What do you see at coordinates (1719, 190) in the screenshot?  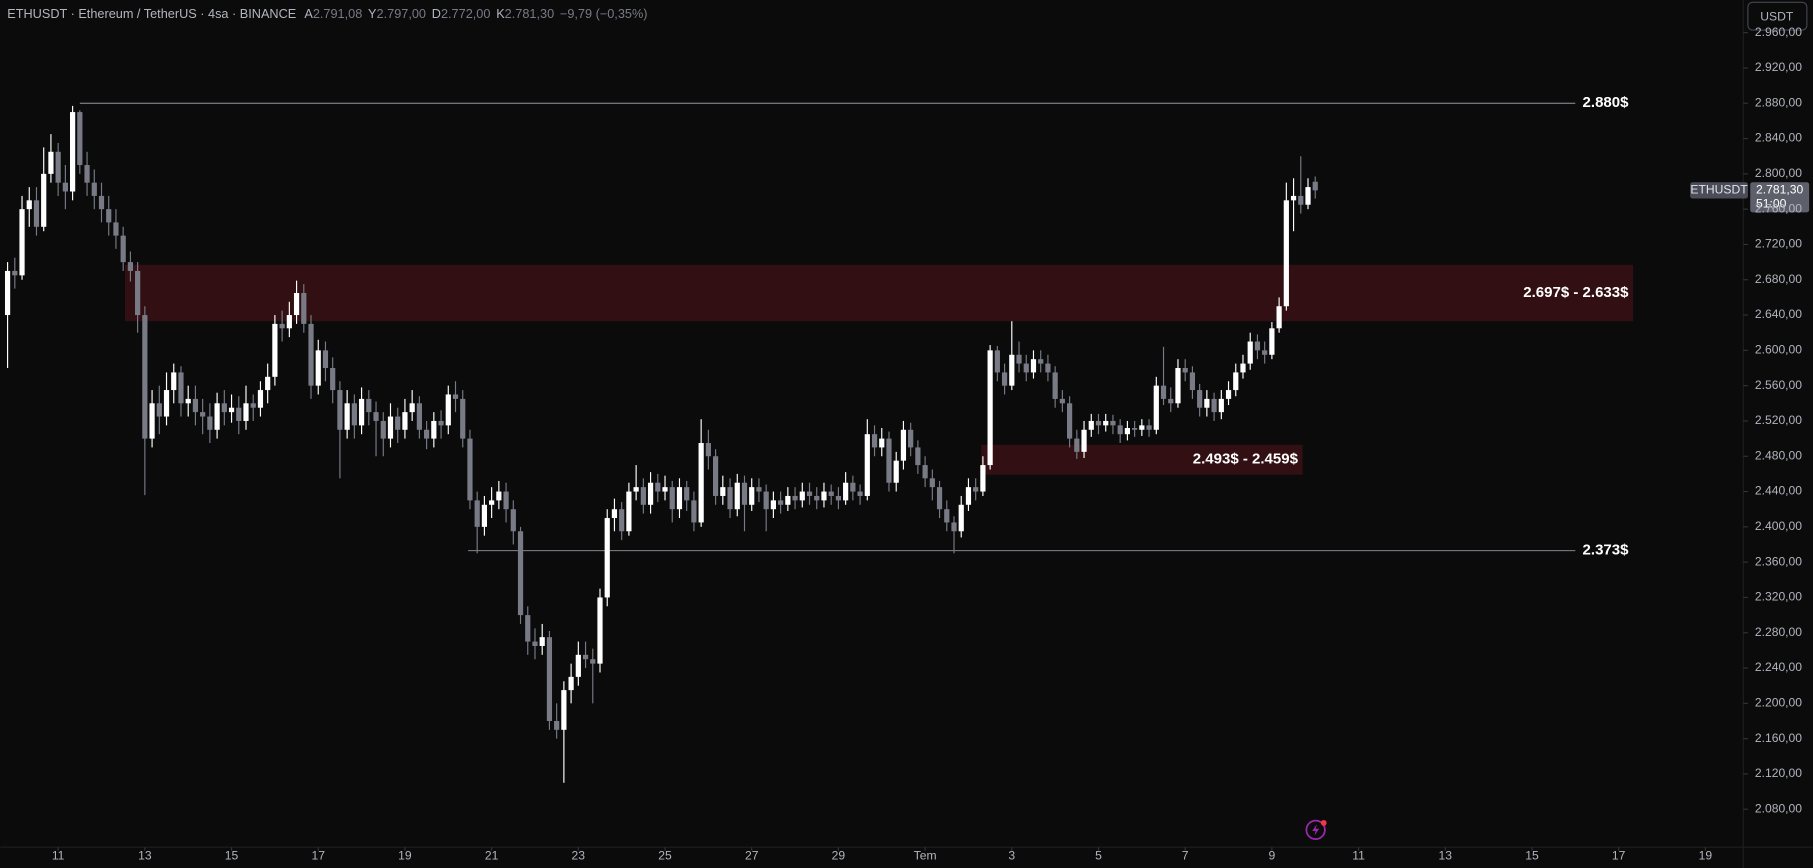 I see `tag-symbol-box` at bounding box center [1719, 190].